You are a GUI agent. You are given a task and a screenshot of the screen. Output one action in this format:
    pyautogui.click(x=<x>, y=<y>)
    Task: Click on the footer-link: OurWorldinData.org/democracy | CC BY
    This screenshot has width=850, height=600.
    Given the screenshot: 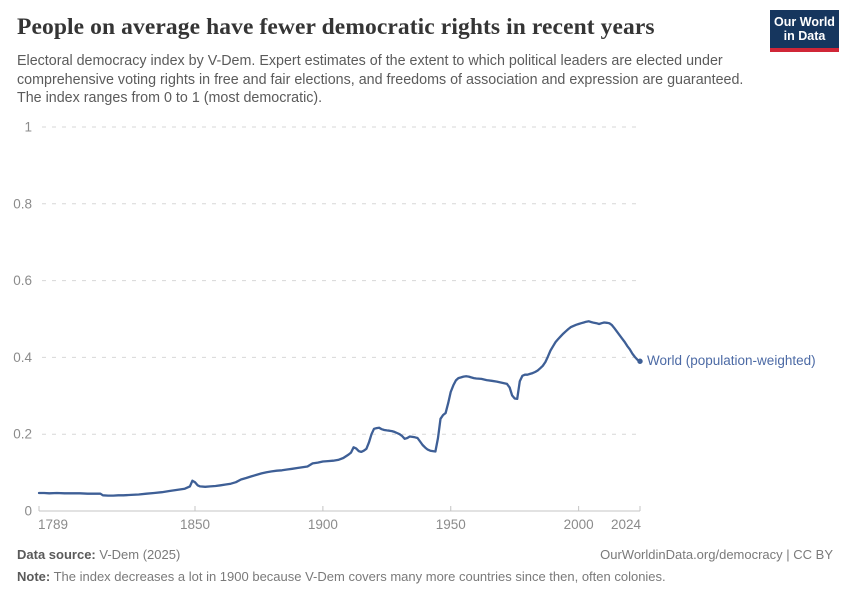 What is the action you would take?
    pyautogui.click(x=716, y=554)
    